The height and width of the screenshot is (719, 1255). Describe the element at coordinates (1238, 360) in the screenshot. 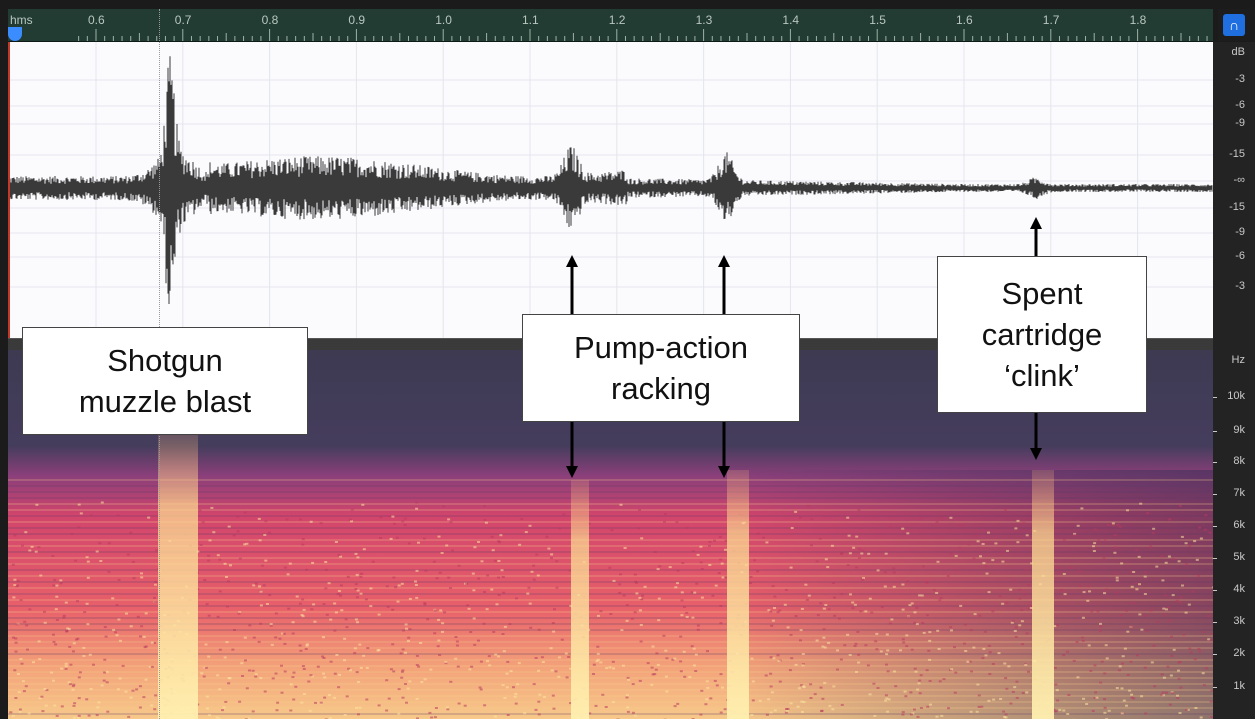

I see `hz-unit-label: Hz` at that location.